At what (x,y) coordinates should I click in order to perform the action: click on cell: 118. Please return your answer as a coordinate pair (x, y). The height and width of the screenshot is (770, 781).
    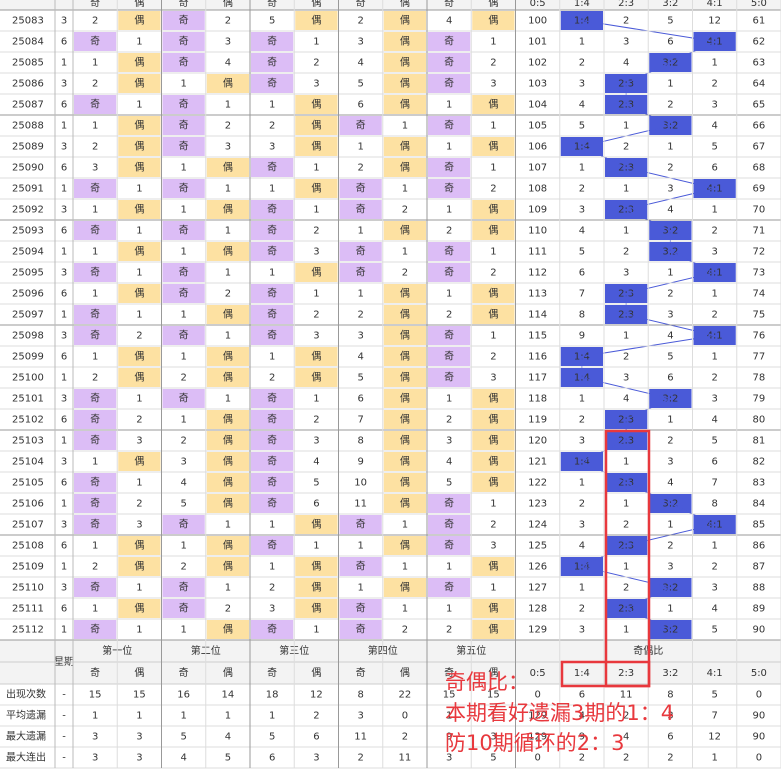
    Looking at the image, I should click on (537, 399).